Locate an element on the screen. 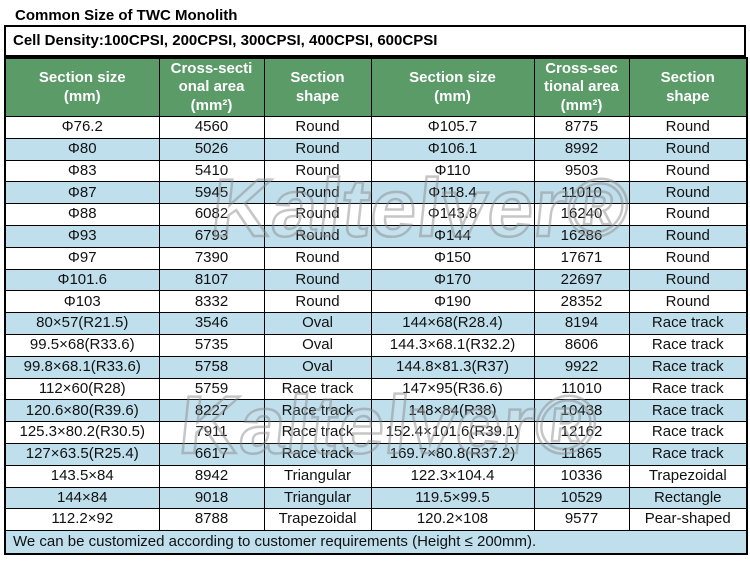  table-row: Φ88 6082 Round Φ143.8 16240 Round is located at coordinates (376, 214).